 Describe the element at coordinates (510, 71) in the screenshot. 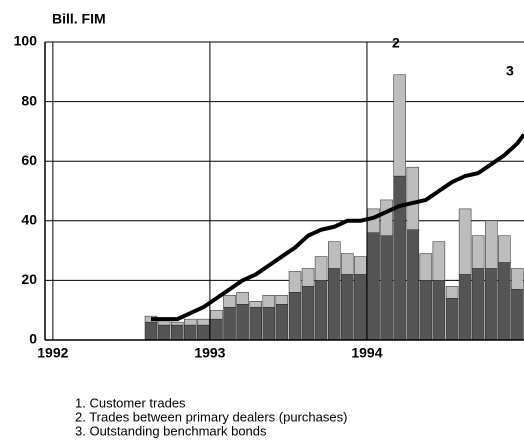

I see `annotation: 3` at that location.